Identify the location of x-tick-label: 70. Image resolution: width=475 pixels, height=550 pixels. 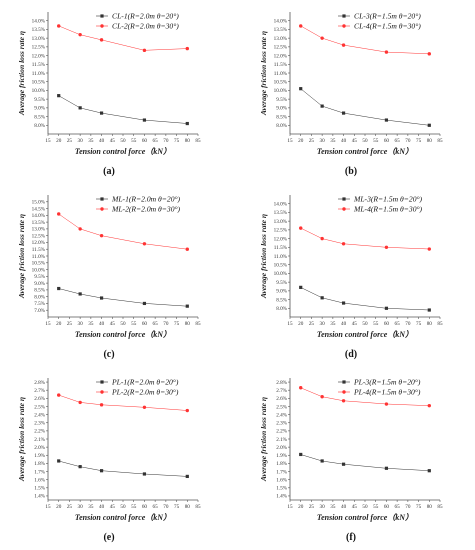
(166, 507).